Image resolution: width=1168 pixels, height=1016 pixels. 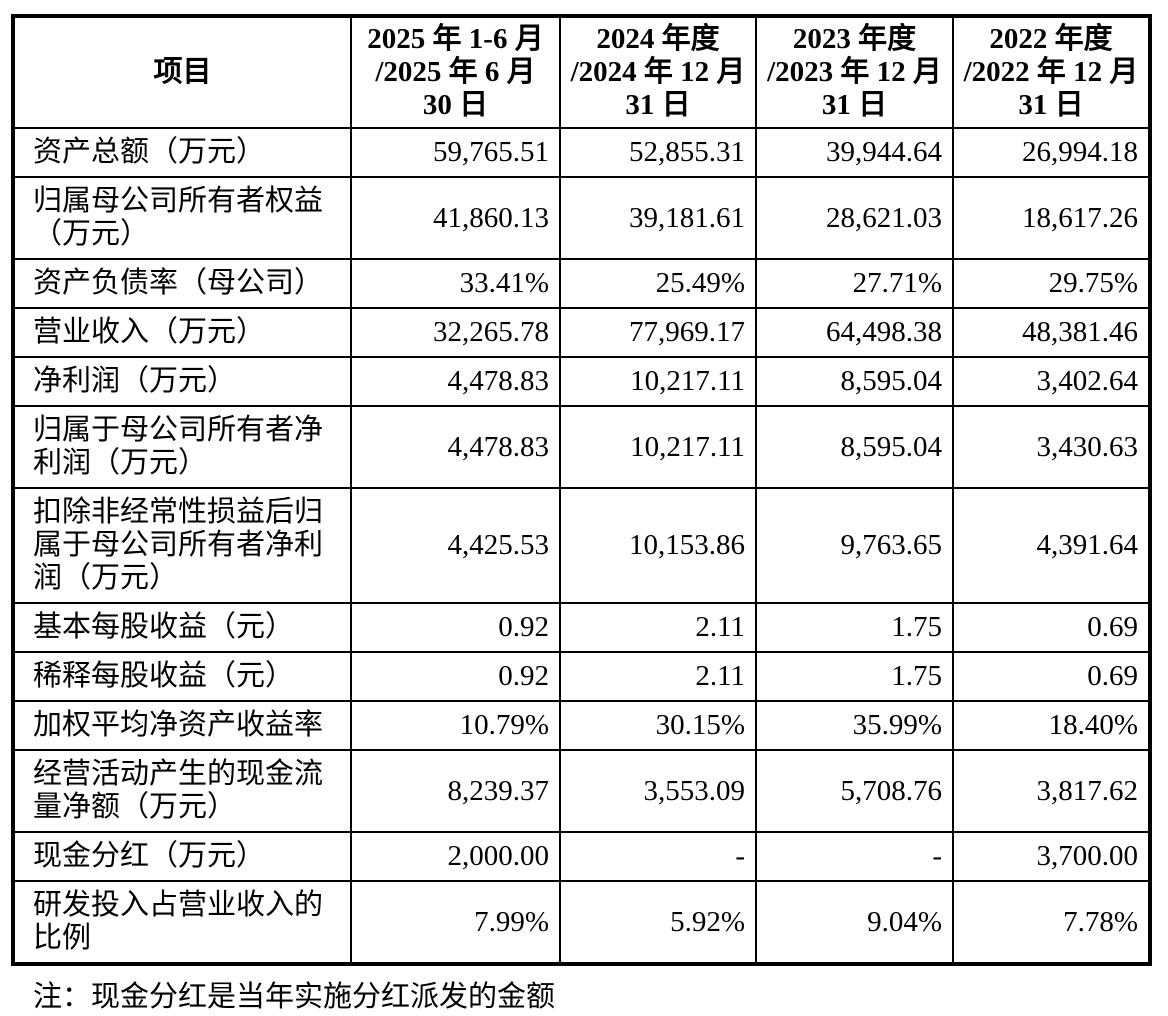 What do you see at coordinates (182, 791) in the screenshot?
I see `row-label: 经营活动产生的现金流量净额（万元）` at bounding box center [182, 791].